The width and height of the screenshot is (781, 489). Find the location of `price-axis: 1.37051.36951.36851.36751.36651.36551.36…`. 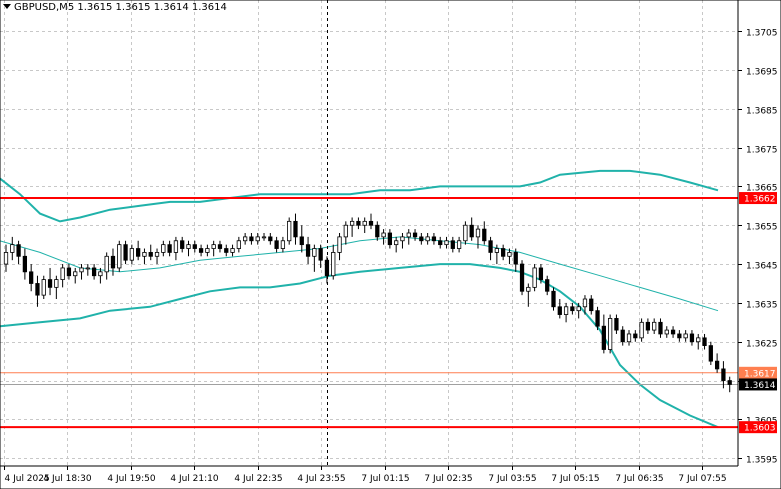

price-axis: 1.37051.36951.36851.36751.36651.36551.36… is located at coordinates (758, 247).